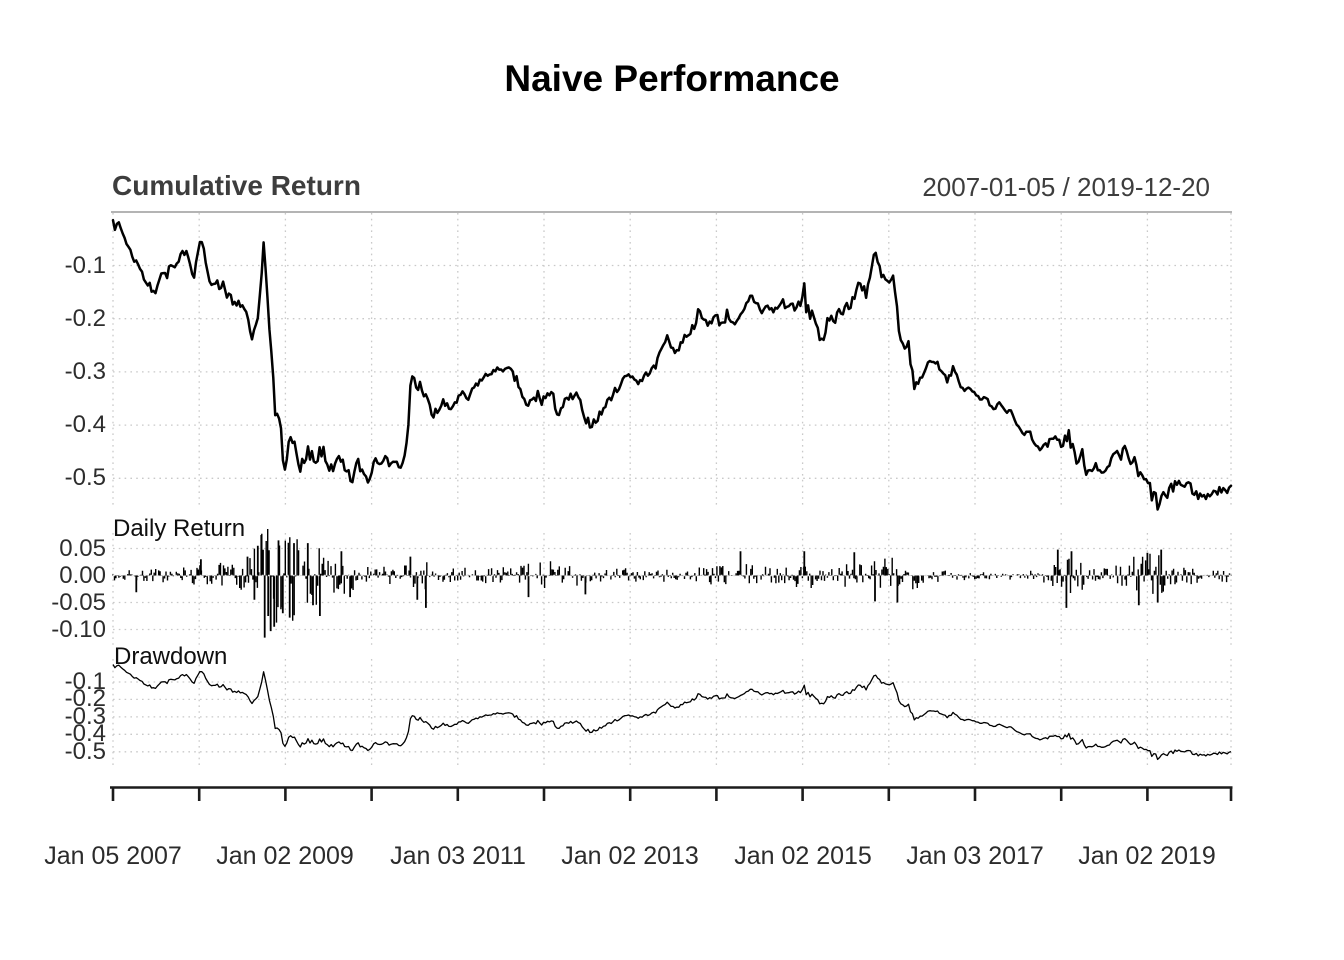 The height and width of the screenshot is (960, 1344). What do you see at coordinates (672, 78) in the screenshot?
I see `chart-title: Naive Performance` at bounding box center [672, 78].